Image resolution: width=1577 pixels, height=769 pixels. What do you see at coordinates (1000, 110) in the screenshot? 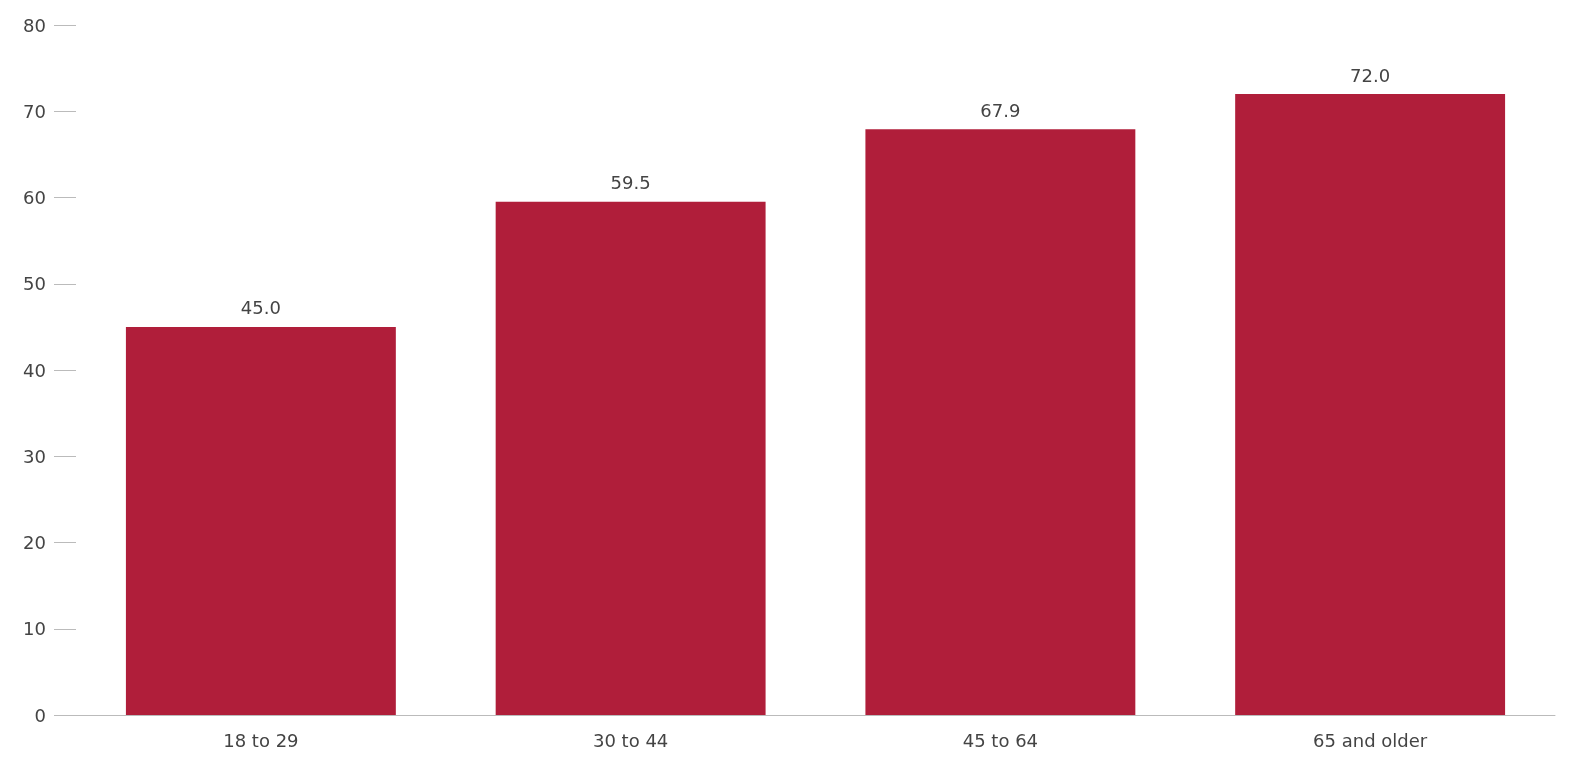
I see `data-label: 67.9` at bounding box center [1000, 110].